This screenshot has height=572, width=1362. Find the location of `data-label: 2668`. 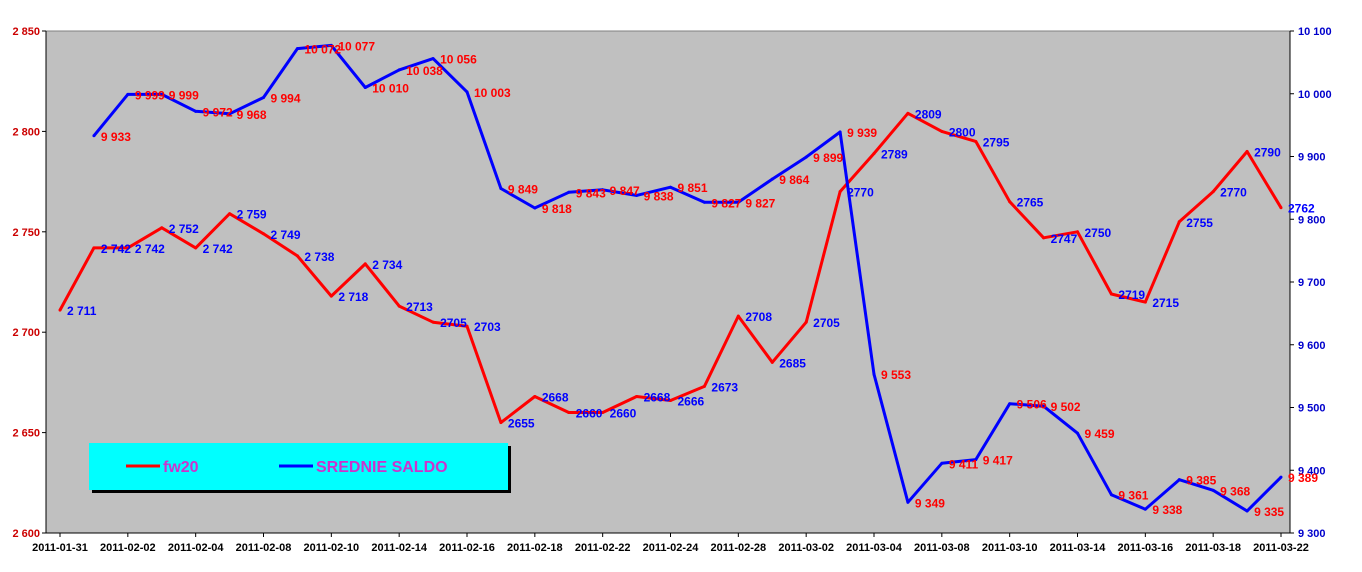

data-label: 2668 is located at coordinates (555, 397).